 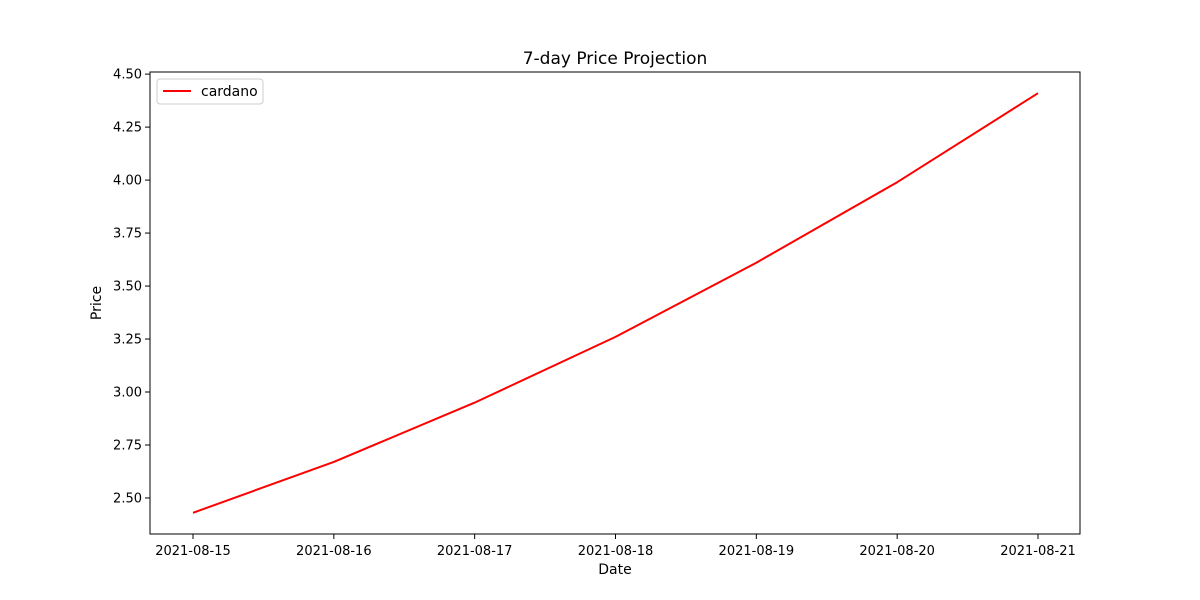 I want to click on y-axis-label: Price, so click(x=97, y=303).